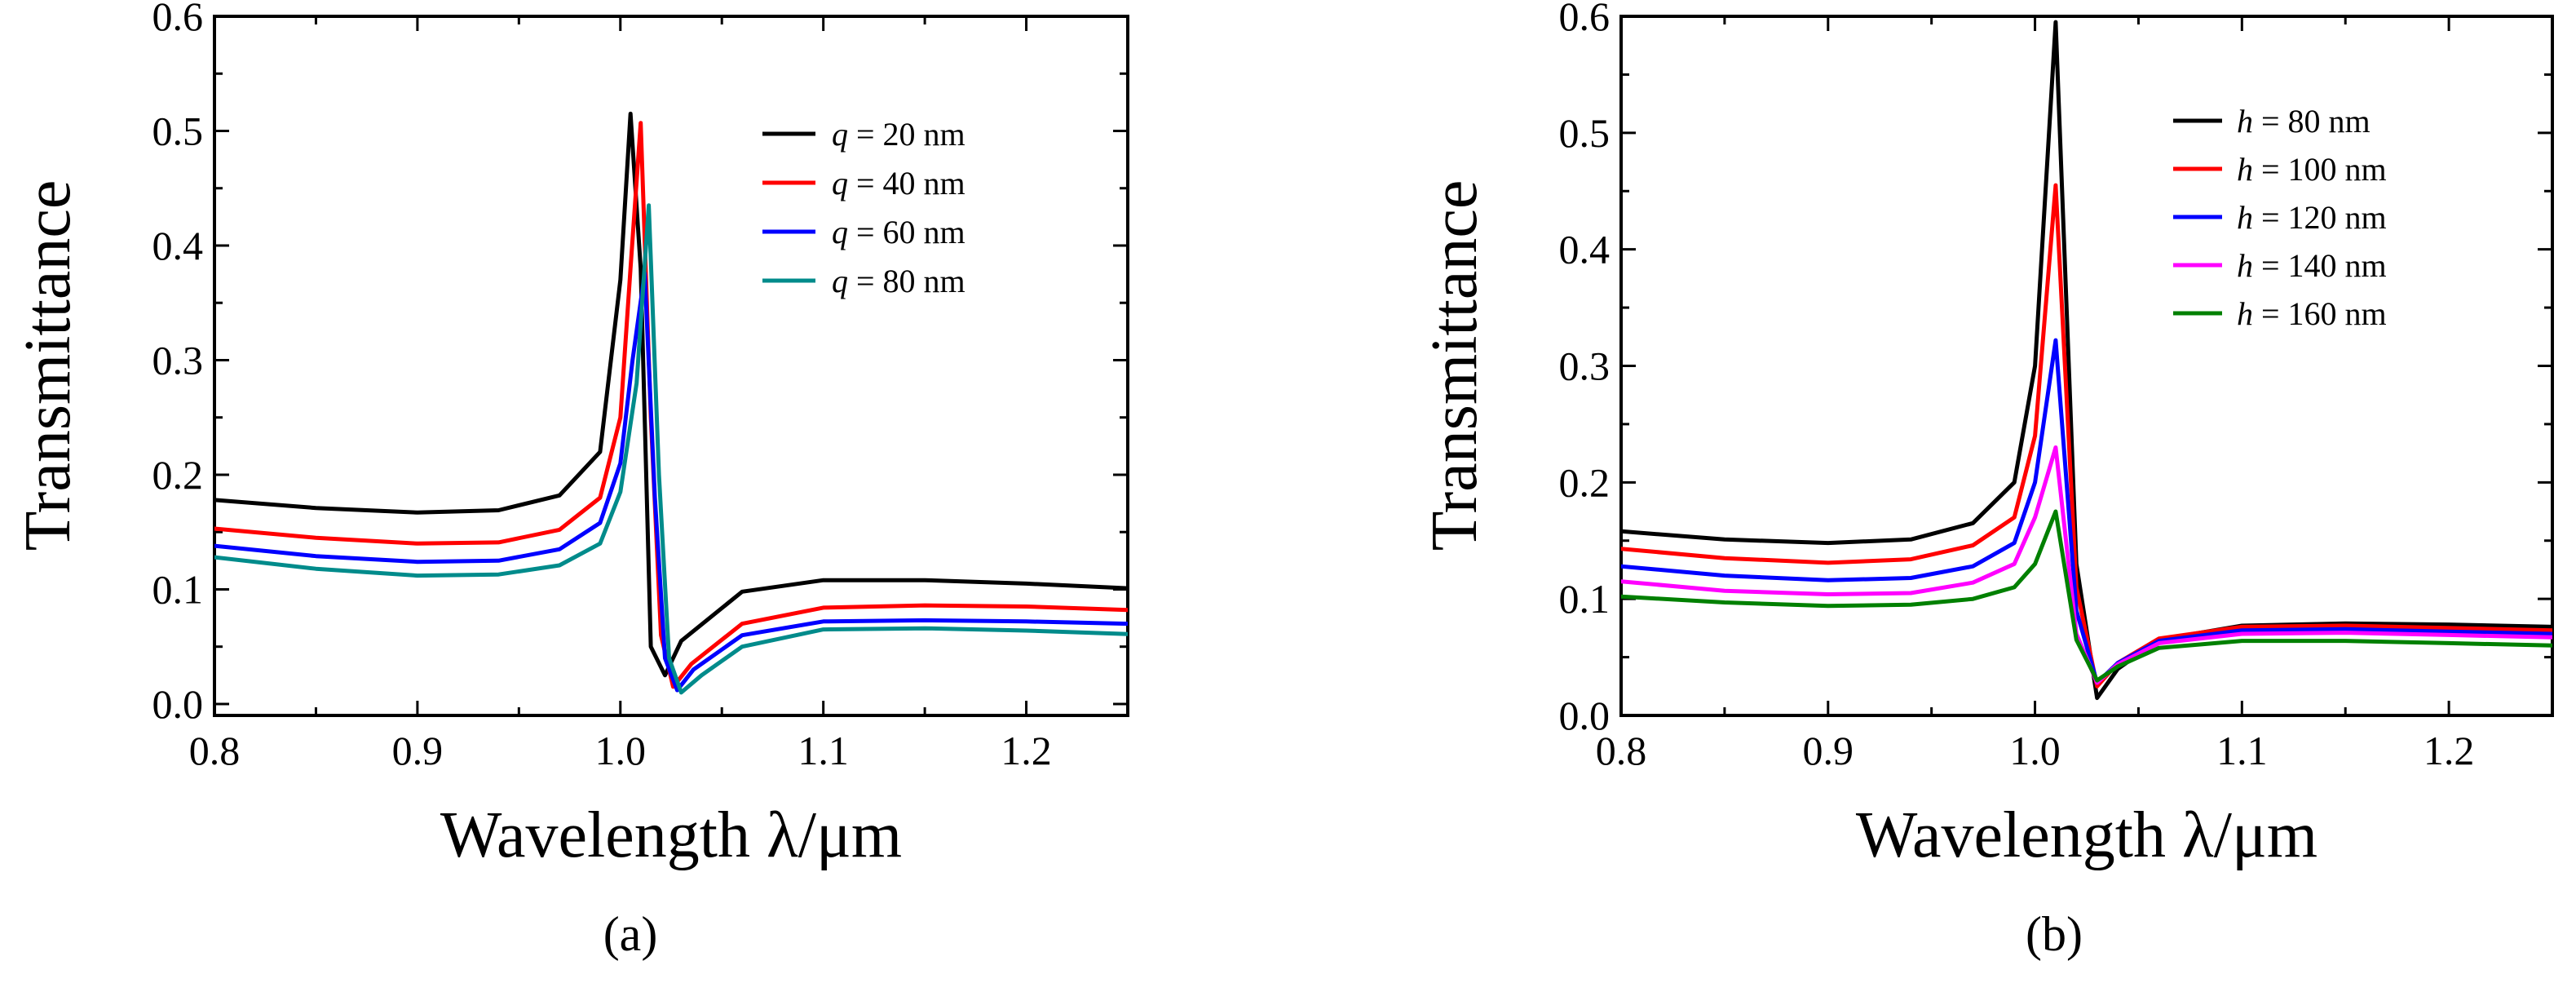 This screenshot has height=983, width=2576. I want to click on legend-value: = 100 nm, so click(2320, 169).